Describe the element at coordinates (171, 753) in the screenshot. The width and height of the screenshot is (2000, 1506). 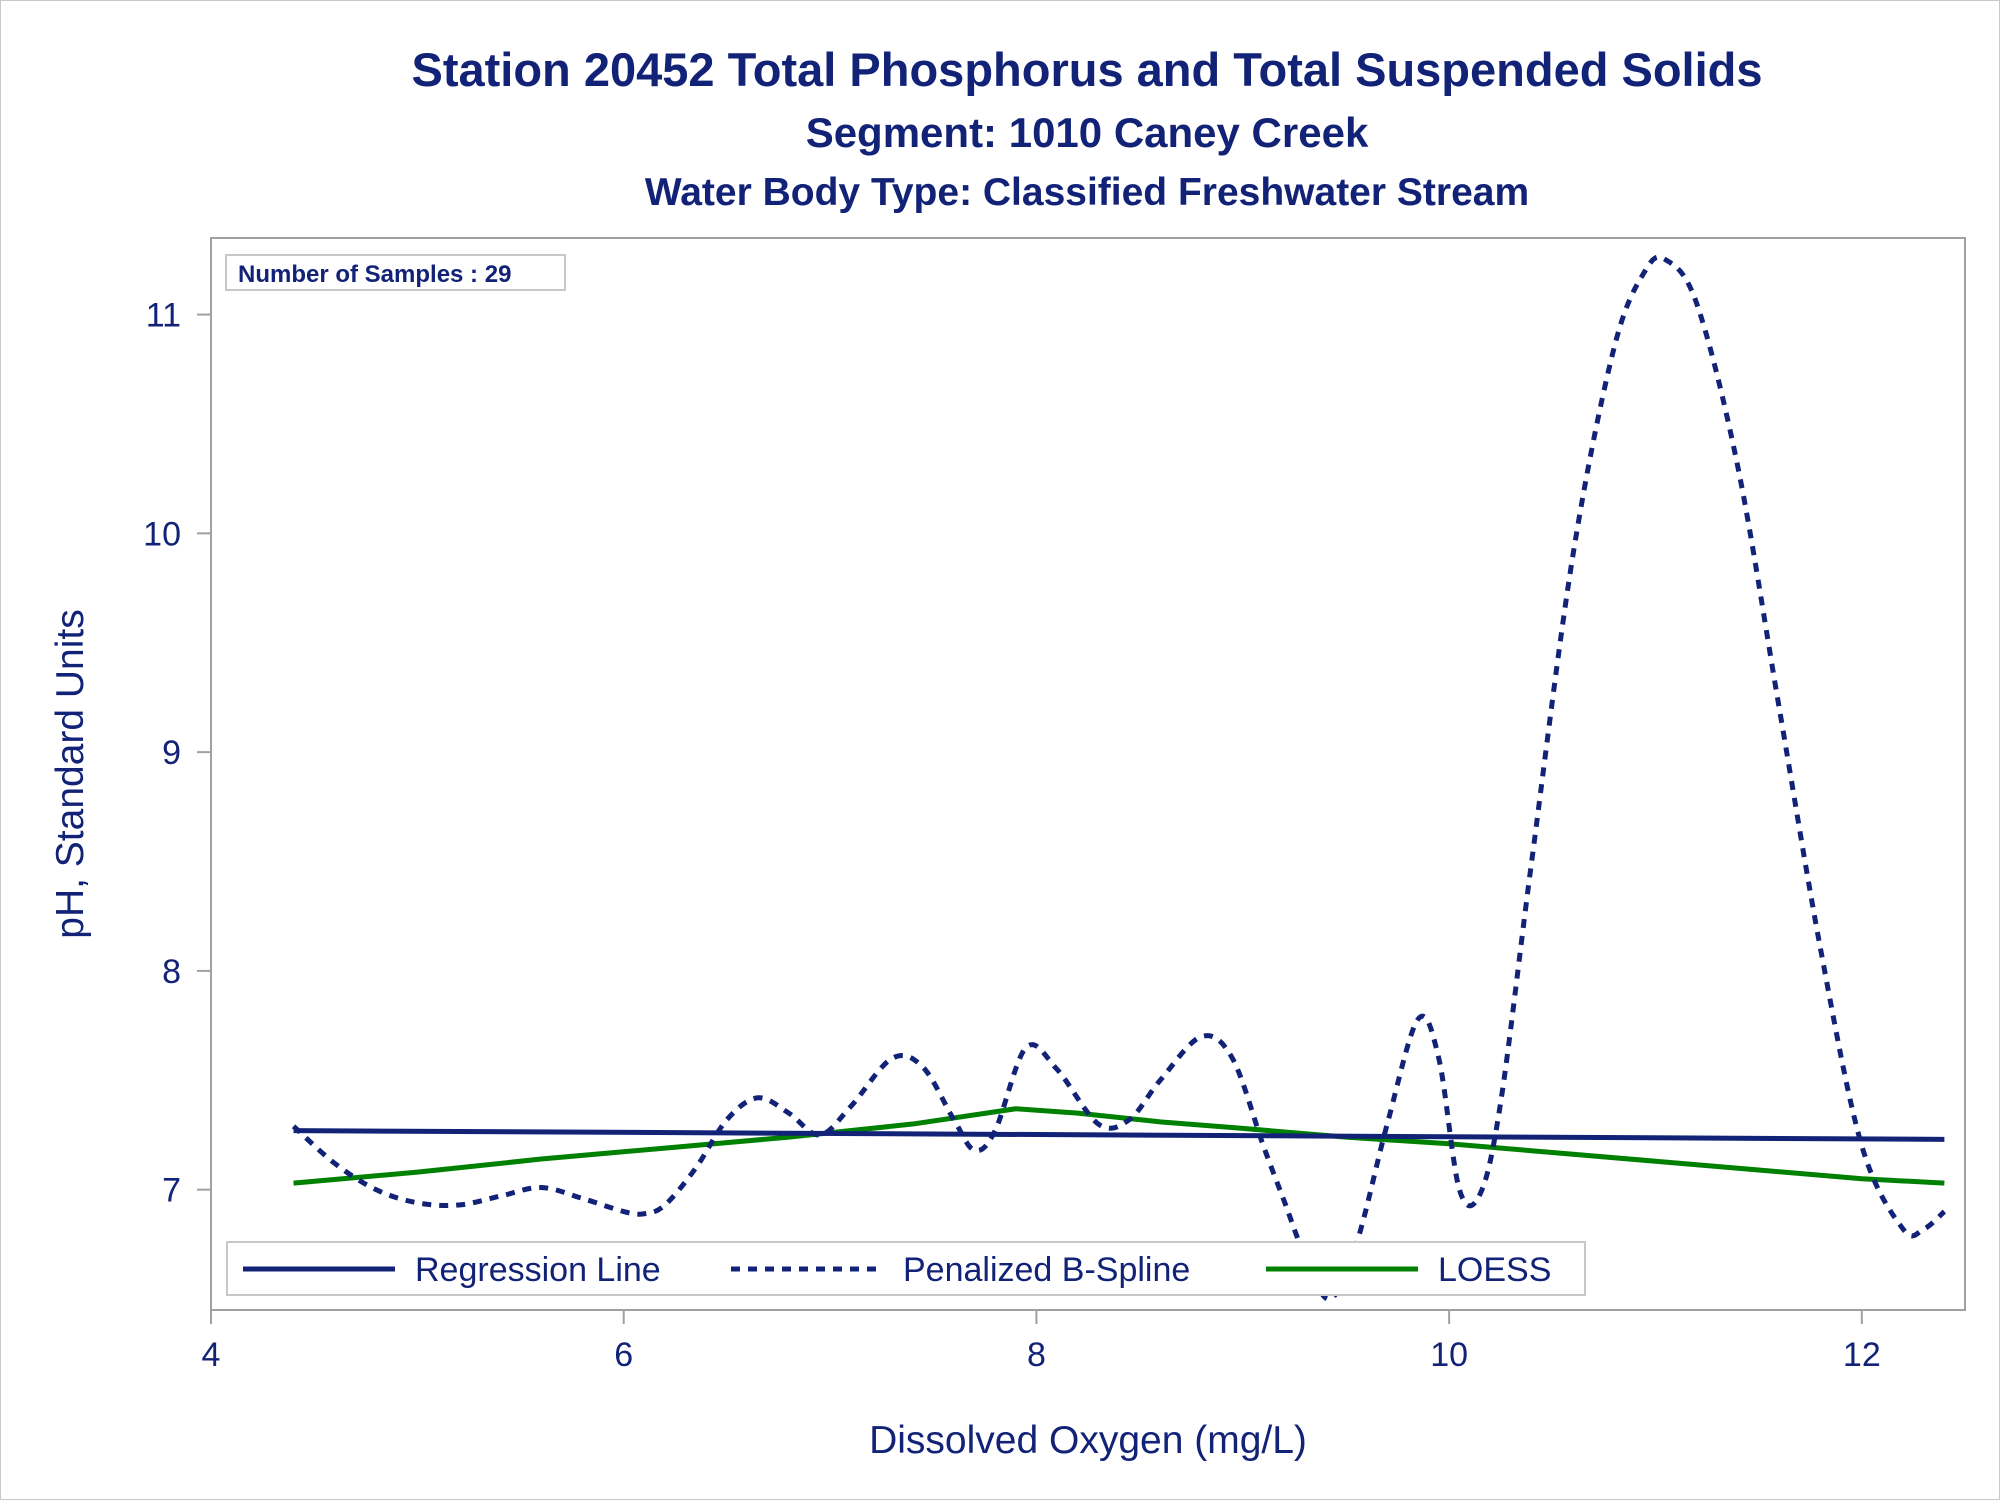
I see `y-tick-label: 9` at that location.